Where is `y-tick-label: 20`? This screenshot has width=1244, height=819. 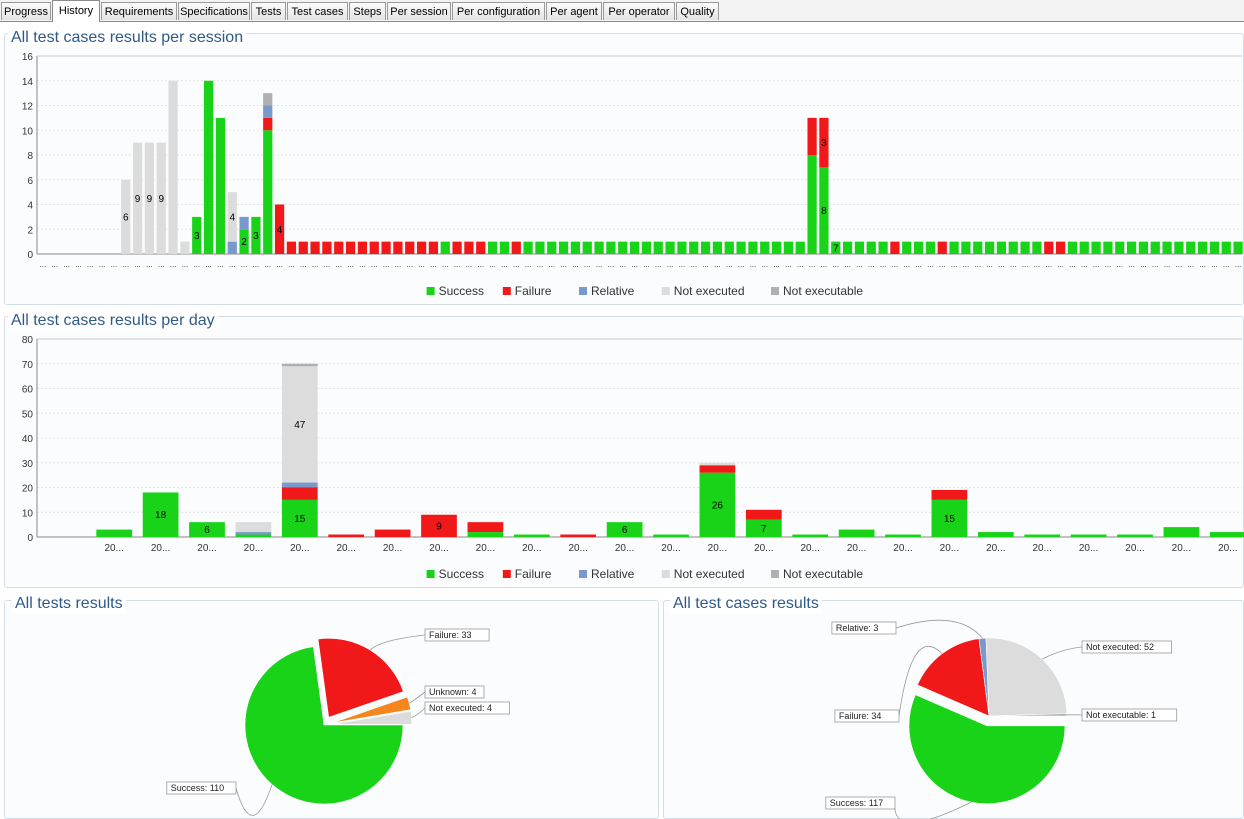
y-tick-label: 20 is located at coordinates (28, 489).